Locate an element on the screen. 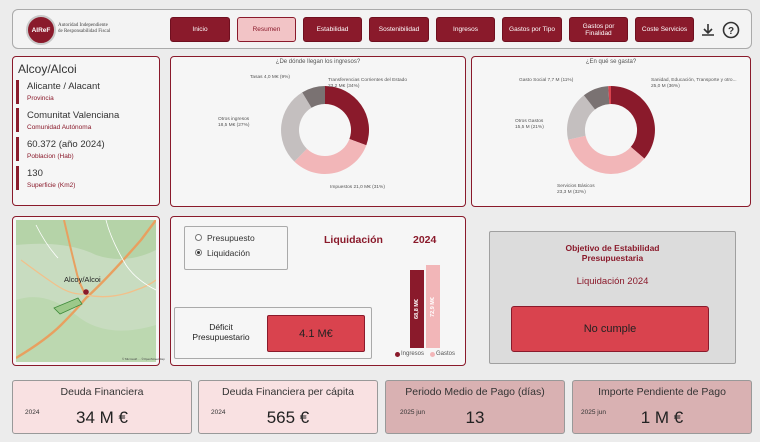  liquidation-year: 2024 is located at coordinates (425, 240).